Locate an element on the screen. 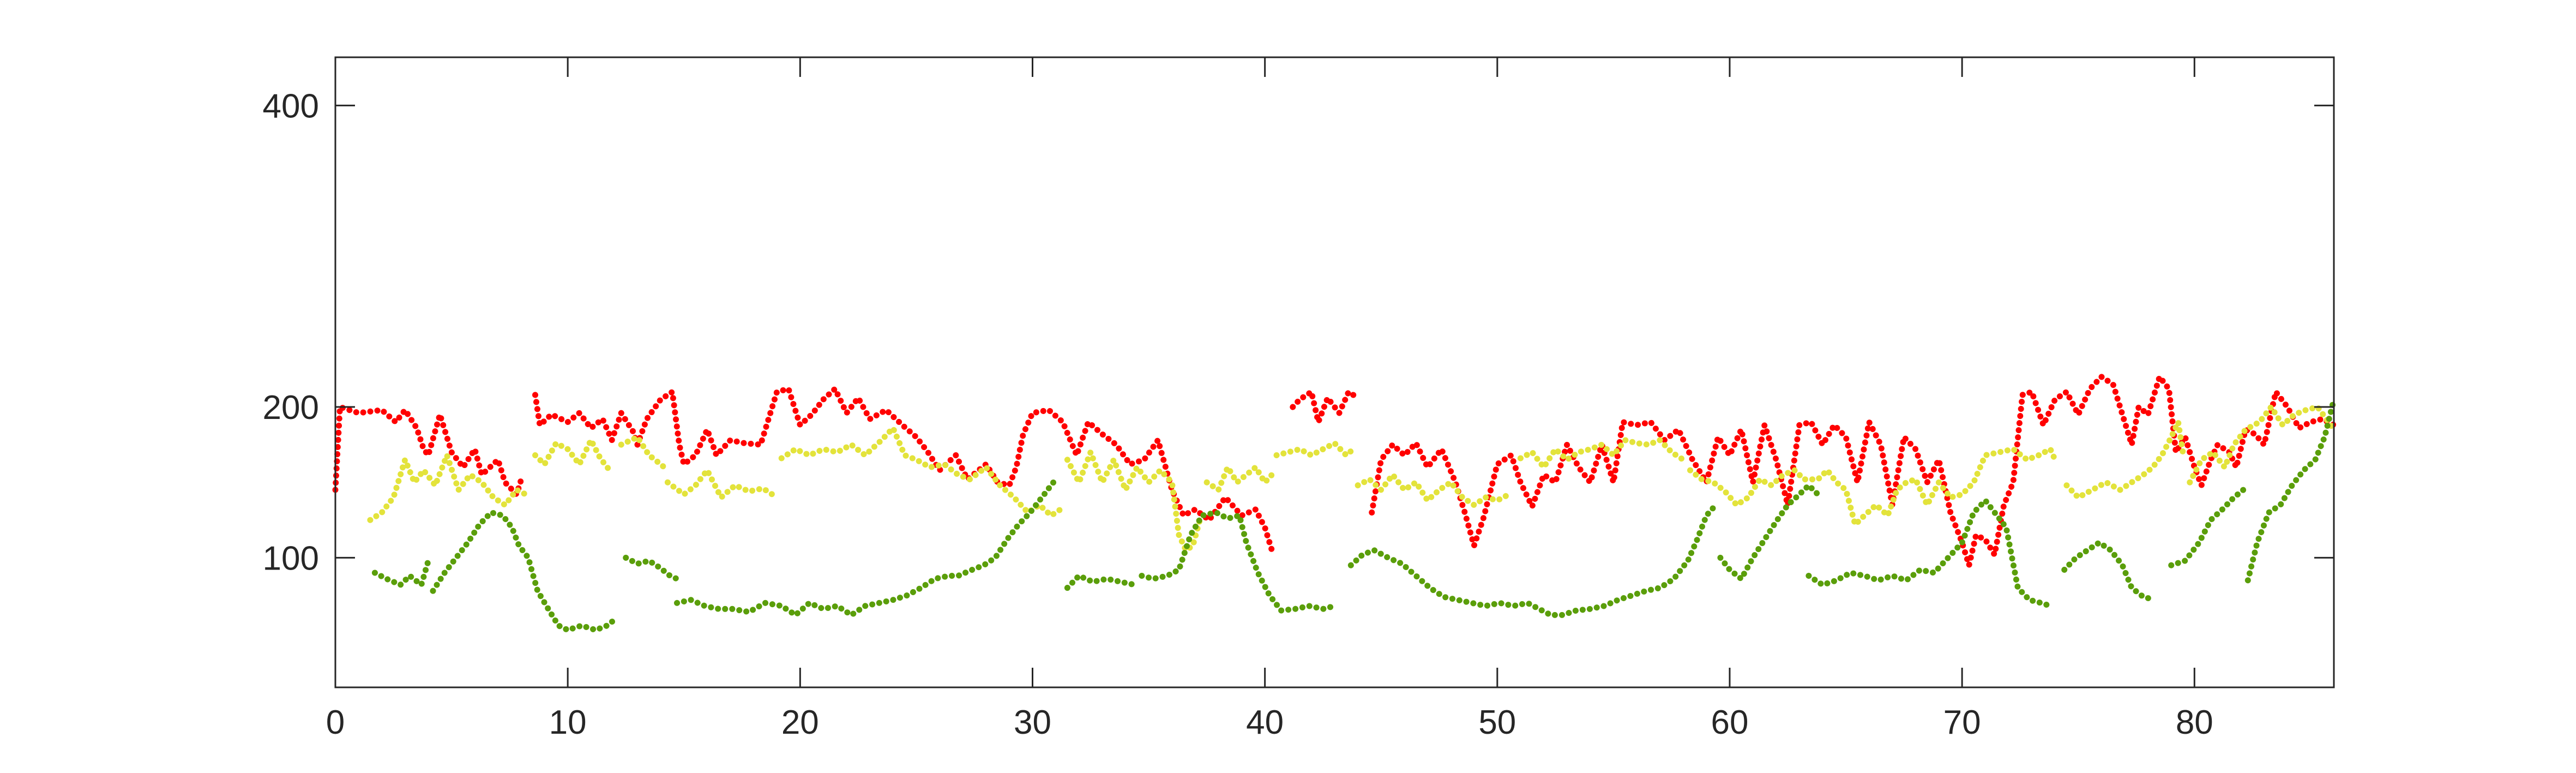  x-tick-label: 60 is located at coordinates (1729, 722).